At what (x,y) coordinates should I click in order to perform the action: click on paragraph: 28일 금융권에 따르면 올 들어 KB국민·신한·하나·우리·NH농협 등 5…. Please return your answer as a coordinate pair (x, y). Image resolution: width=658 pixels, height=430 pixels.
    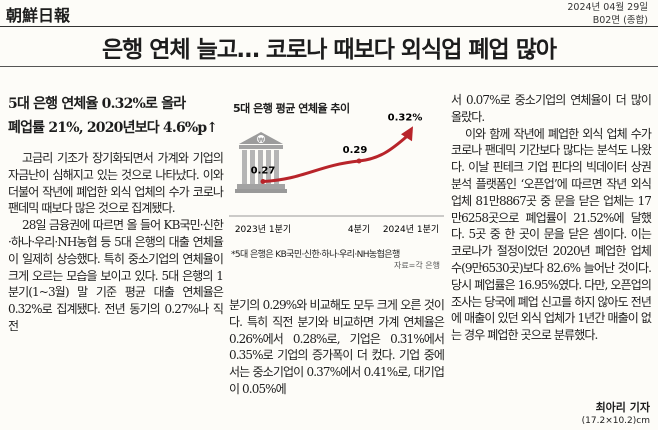
    Looking at the image, I should click on (116, 275).